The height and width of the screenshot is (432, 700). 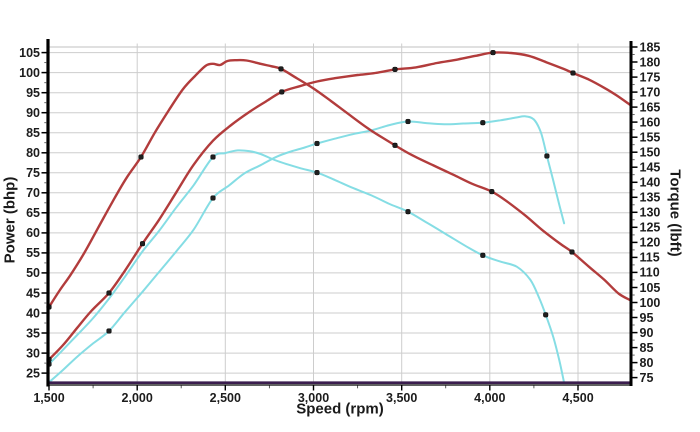 I want to click on svg-text: 2,500, so click(x=225, y=398).